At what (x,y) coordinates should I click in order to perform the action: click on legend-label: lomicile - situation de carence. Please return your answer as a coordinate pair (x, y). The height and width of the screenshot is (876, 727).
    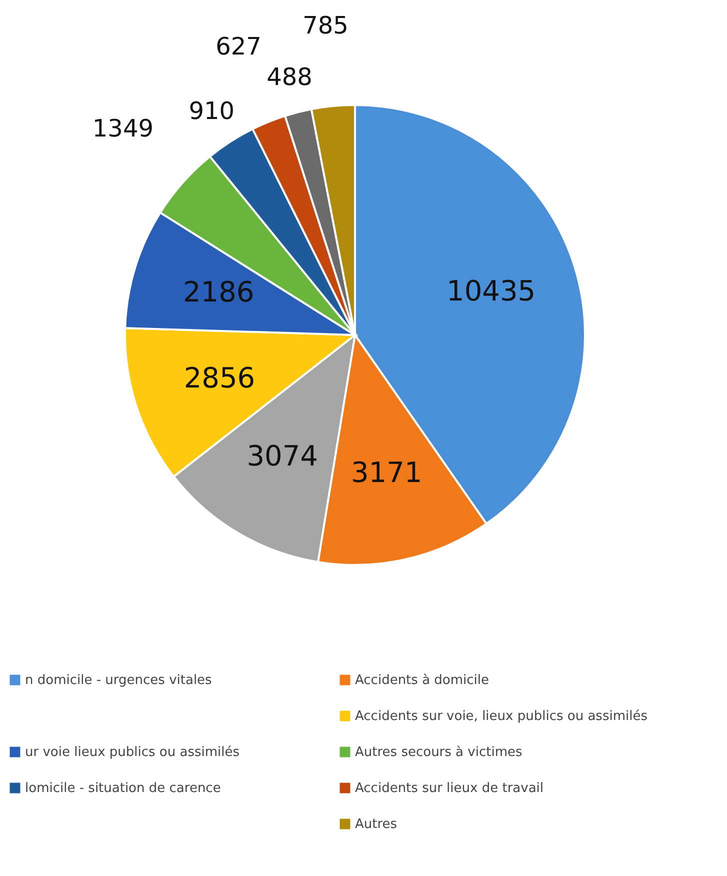
    Looking at the image, I should click on (123, 788).